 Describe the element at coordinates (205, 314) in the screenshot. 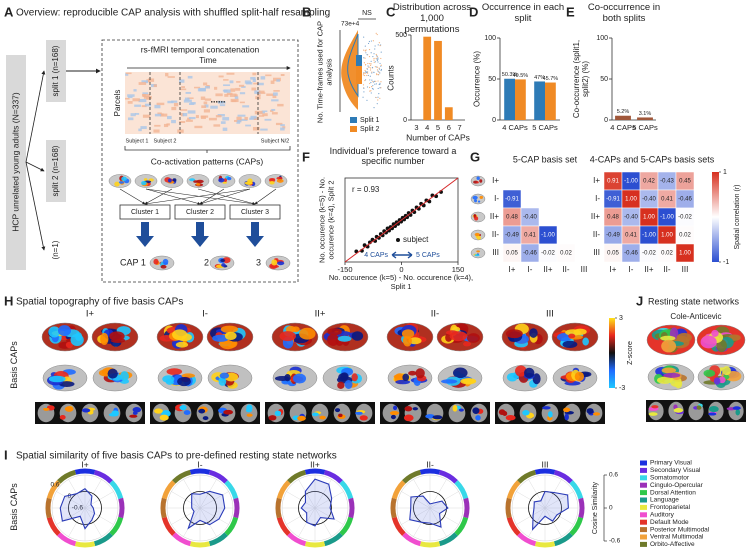

I see `cap-label: I-` at that location.